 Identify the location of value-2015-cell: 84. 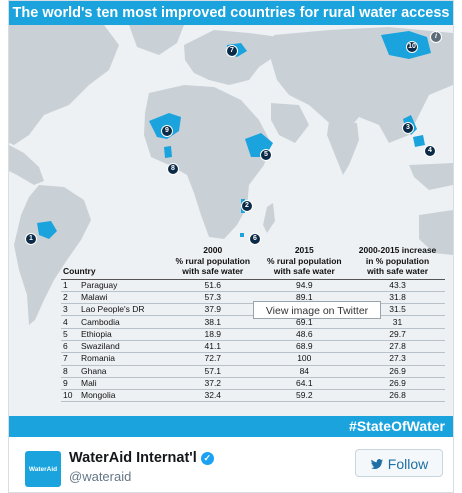
(304, 371).